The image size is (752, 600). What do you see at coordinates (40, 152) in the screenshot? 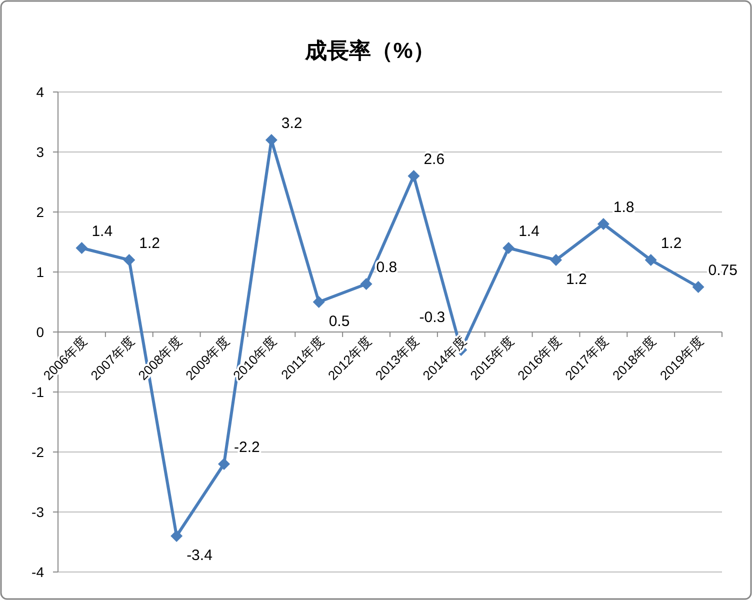
I see `y-tick-label: 3` at bounding box center [40, 152].